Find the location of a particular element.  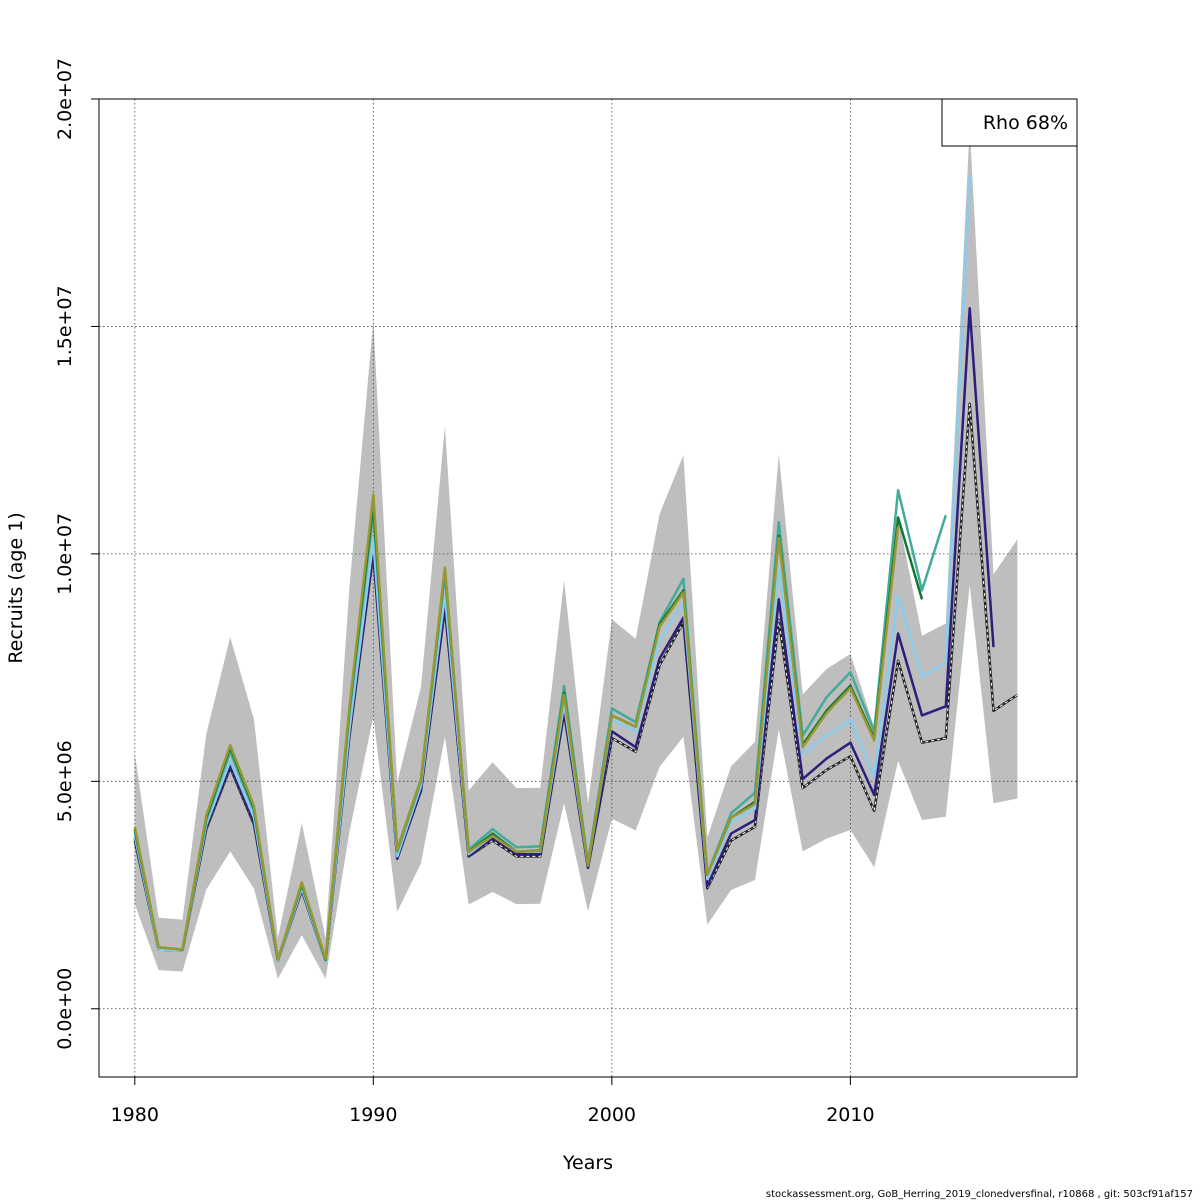

x-tick-label: 2010 is located at coordinates (850, 1115).